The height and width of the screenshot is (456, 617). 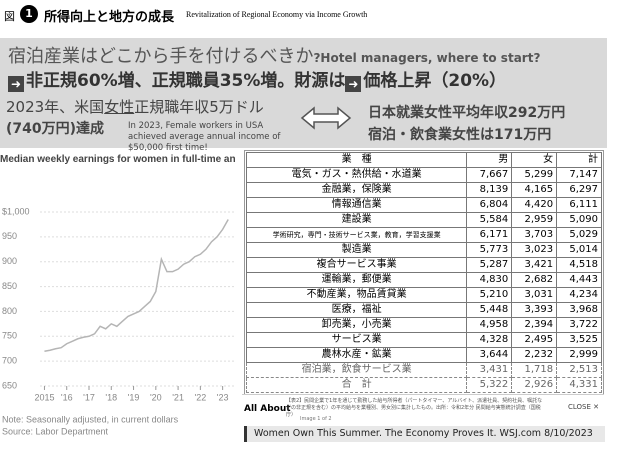 What do you see at coordinates (44, 397) in the screenshot?
I see `x-tick-label: 2015` at bounding box center [44, 397].